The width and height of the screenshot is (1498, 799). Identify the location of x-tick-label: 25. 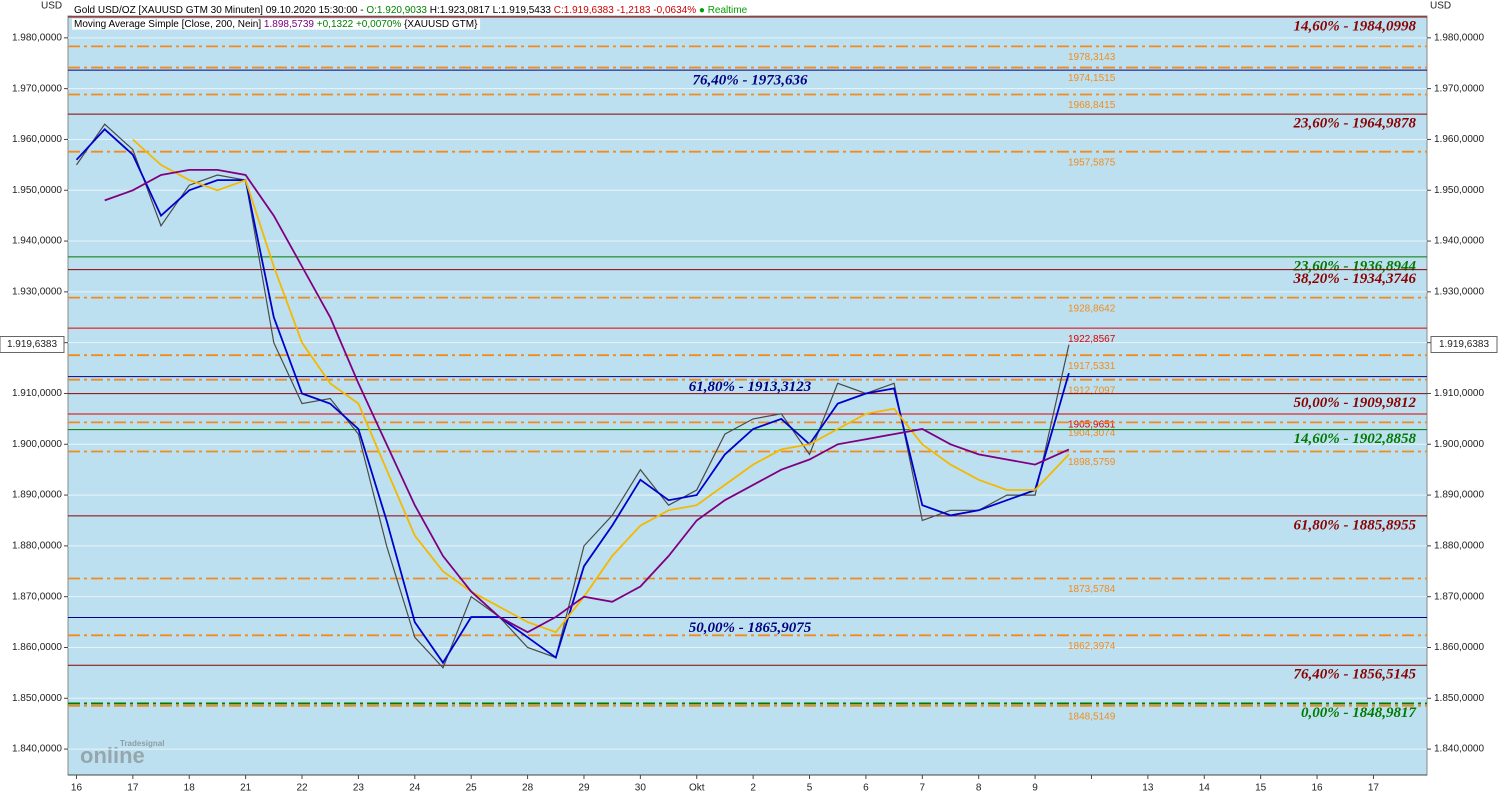
(472, 788).